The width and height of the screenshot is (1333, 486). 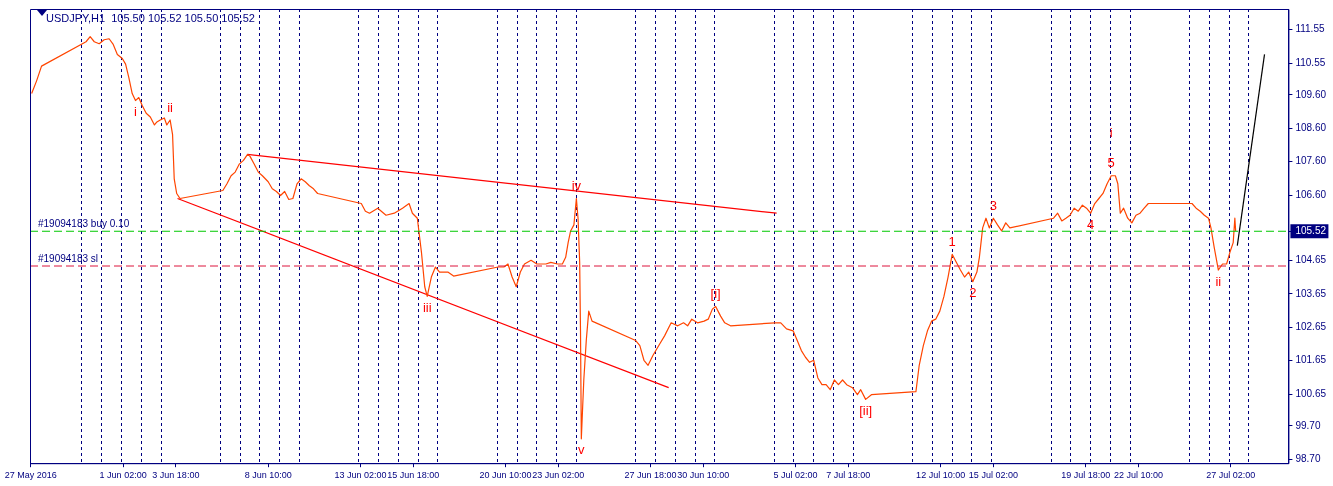 What do you see at coordinates (703, 475) in the screenshot?
I see `x-tick-label: 30 Jun 10:00` at bounding box center [703, 475].